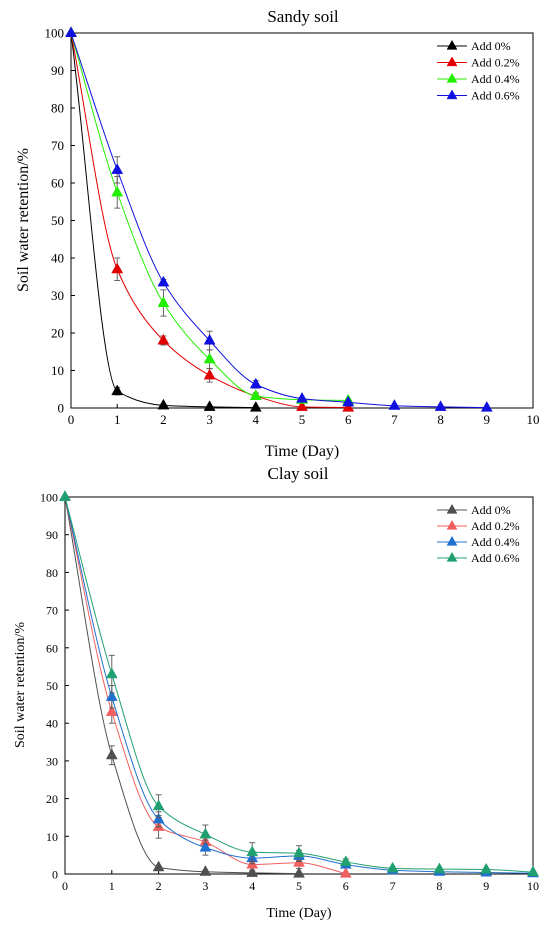  I want to click on legend: Add 0% Add 0.2% Add 0.4% Add 0.6%, so click(478, 534).